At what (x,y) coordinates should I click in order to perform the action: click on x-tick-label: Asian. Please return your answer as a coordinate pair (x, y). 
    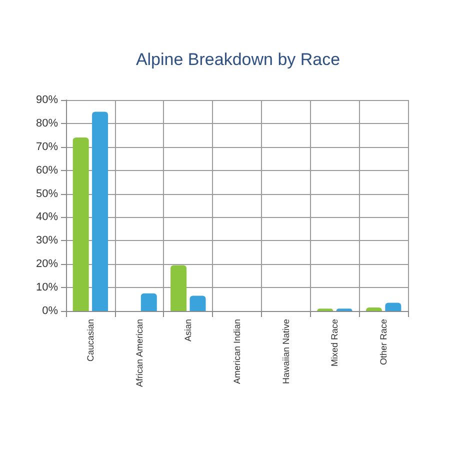
    Looking at the image, I should click on (188, 330).